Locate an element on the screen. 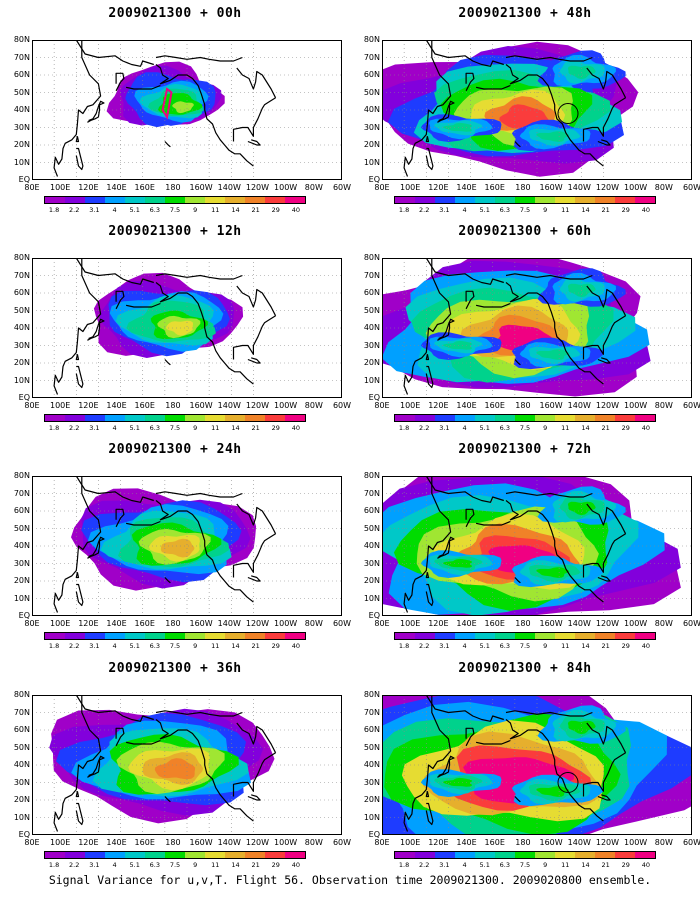 This screenshot has height=900, width=700. colorbar-label: 11 is located at coordinates (215, 865).